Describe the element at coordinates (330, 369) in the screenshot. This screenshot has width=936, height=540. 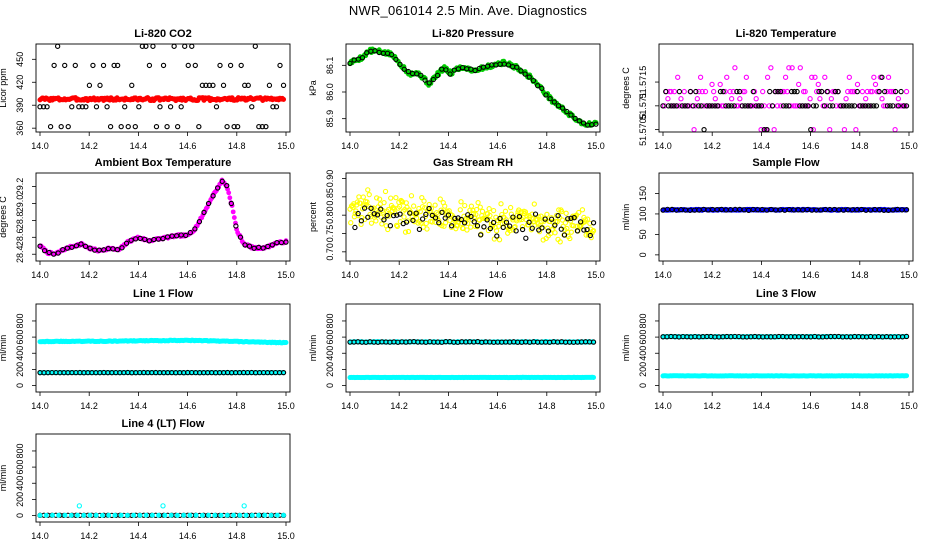
I see `y-tick-label: 200` at that location.